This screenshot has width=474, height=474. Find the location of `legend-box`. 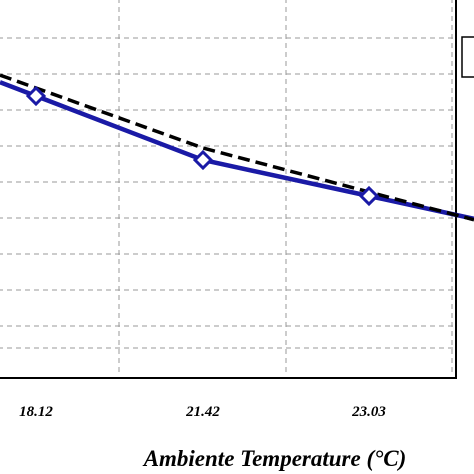

legend-box is located at coordinates (467, 57).